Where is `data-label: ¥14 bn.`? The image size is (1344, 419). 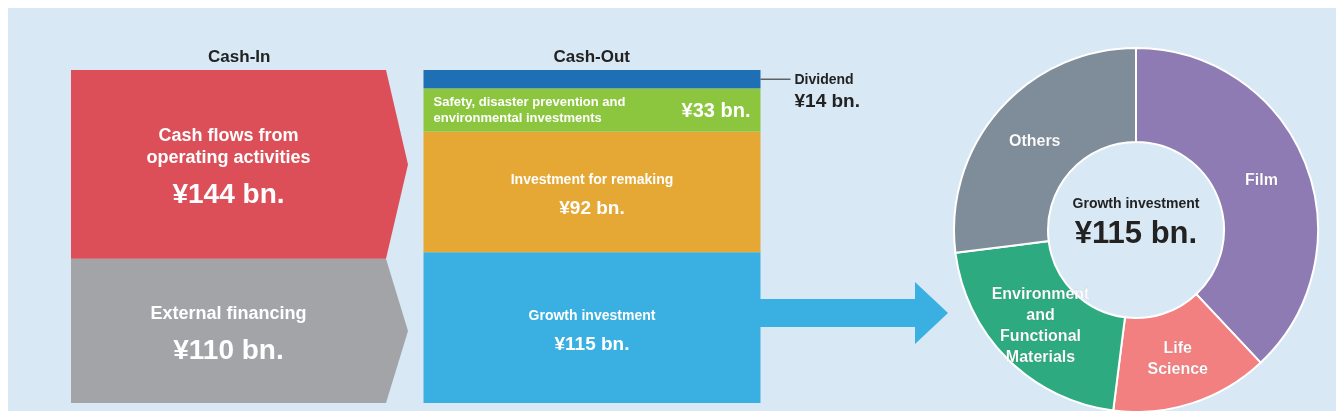 data-label: ¥14 bn. is located at coordinates (827, 101).